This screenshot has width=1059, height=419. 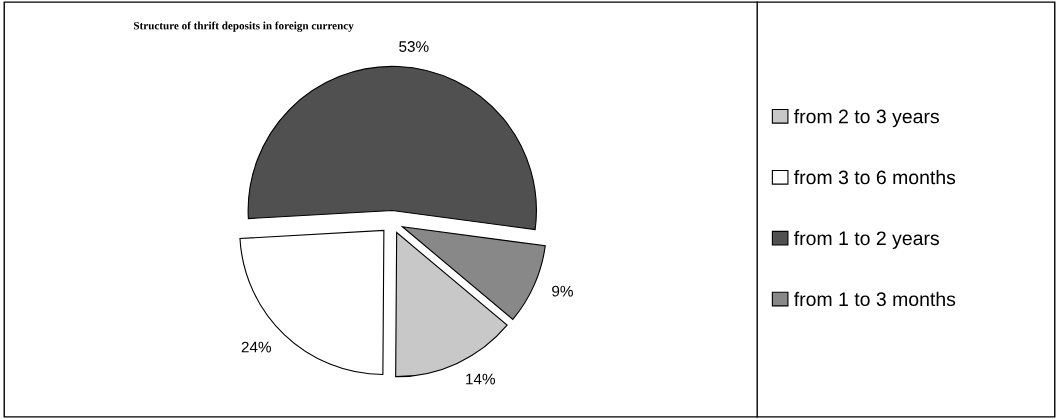 What do you see at coordinates (866, 118) in the screenshot?
I see `legend-label: from 2 to 3 years` at bounding box center [866, 118].